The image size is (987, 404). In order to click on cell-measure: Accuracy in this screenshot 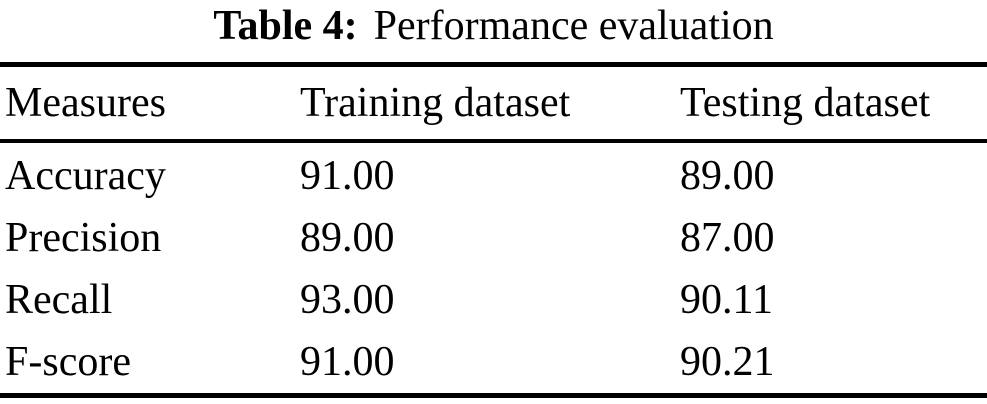, I will do `click(85, 176)`.